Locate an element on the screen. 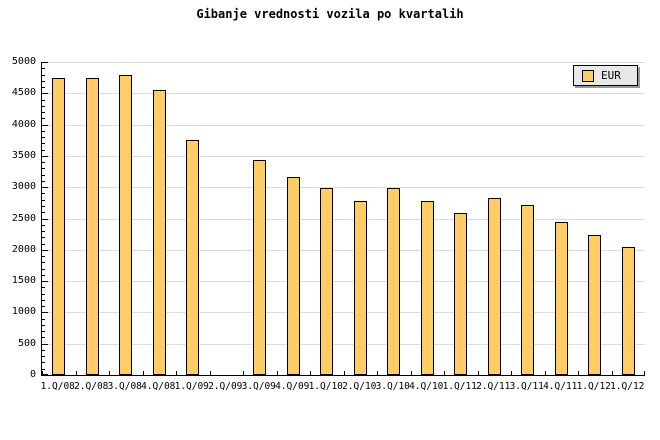  legend-label: EUR is located at coordinates (611, 75).